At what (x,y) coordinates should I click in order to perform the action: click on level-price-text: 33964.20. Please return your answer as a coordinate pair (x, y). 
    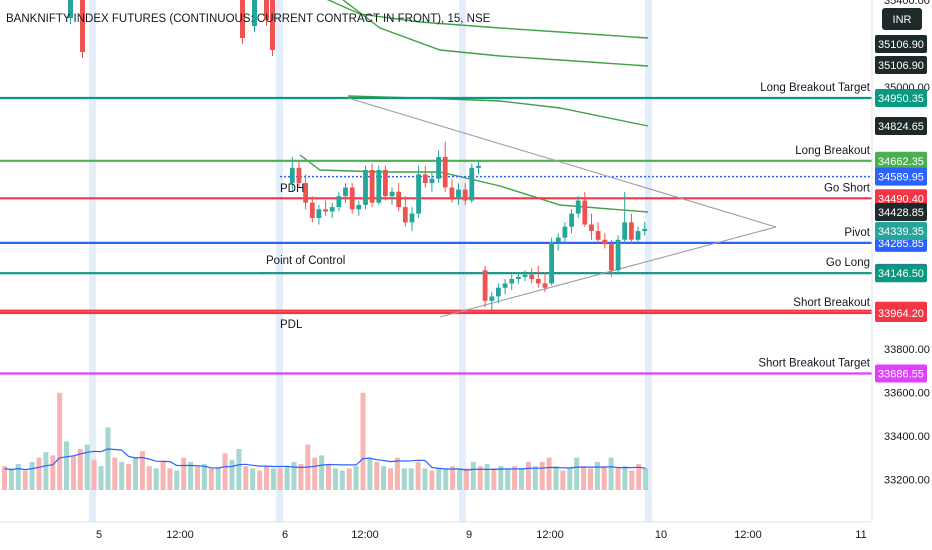
    Looking at the image, I should click on (901, 314).